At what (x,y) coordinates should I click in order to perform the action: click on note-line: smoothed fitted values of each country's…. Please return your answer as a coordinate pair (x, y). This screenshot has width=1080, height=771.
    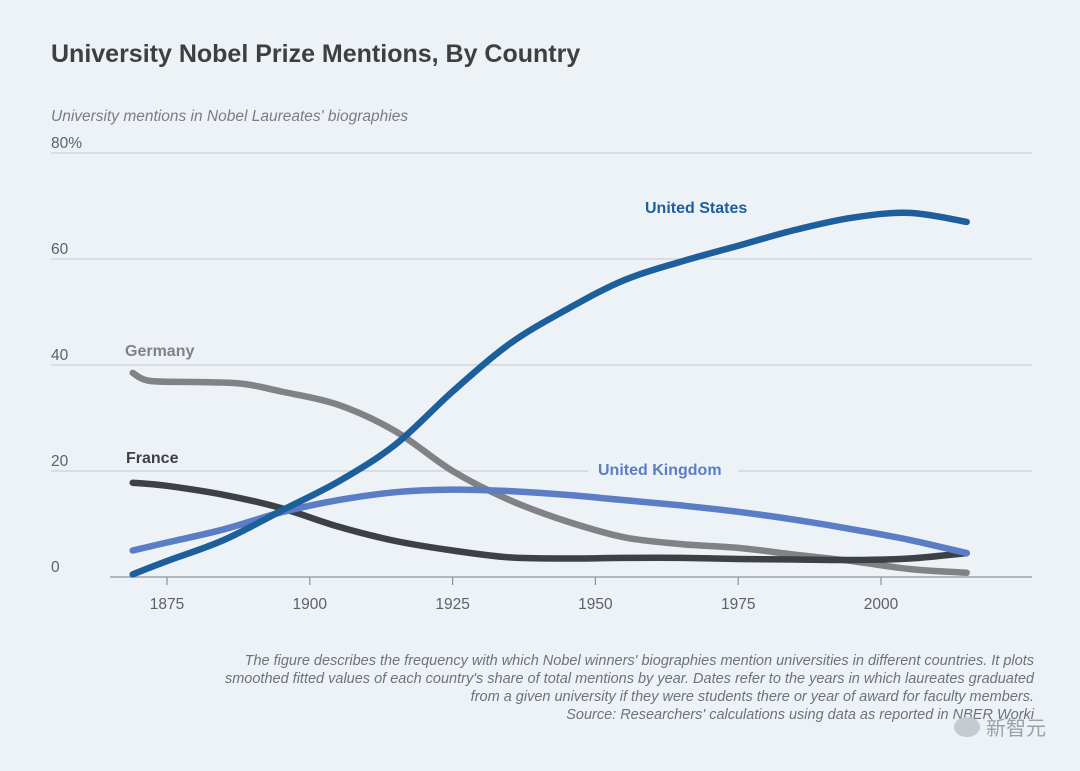
    Looking at the image, I should click on (629, 679).